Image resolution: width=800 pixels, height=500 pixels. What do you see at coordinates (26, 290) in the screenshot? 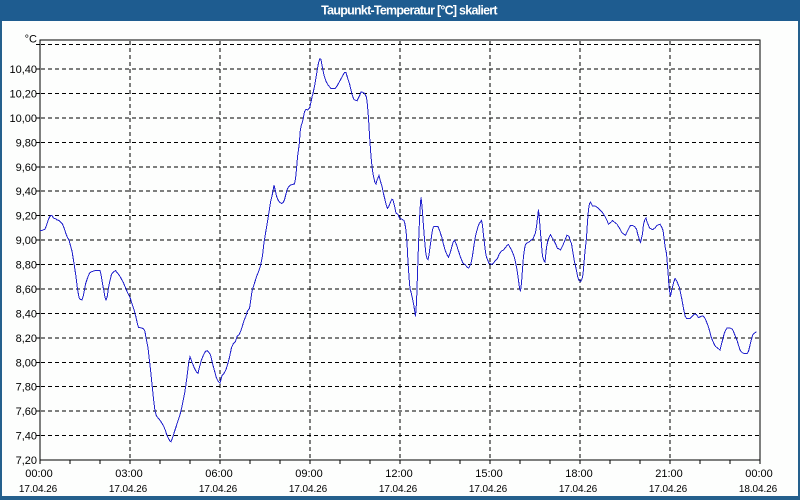
I see `svg-text: 8,60` at bounding box center [26, 290].